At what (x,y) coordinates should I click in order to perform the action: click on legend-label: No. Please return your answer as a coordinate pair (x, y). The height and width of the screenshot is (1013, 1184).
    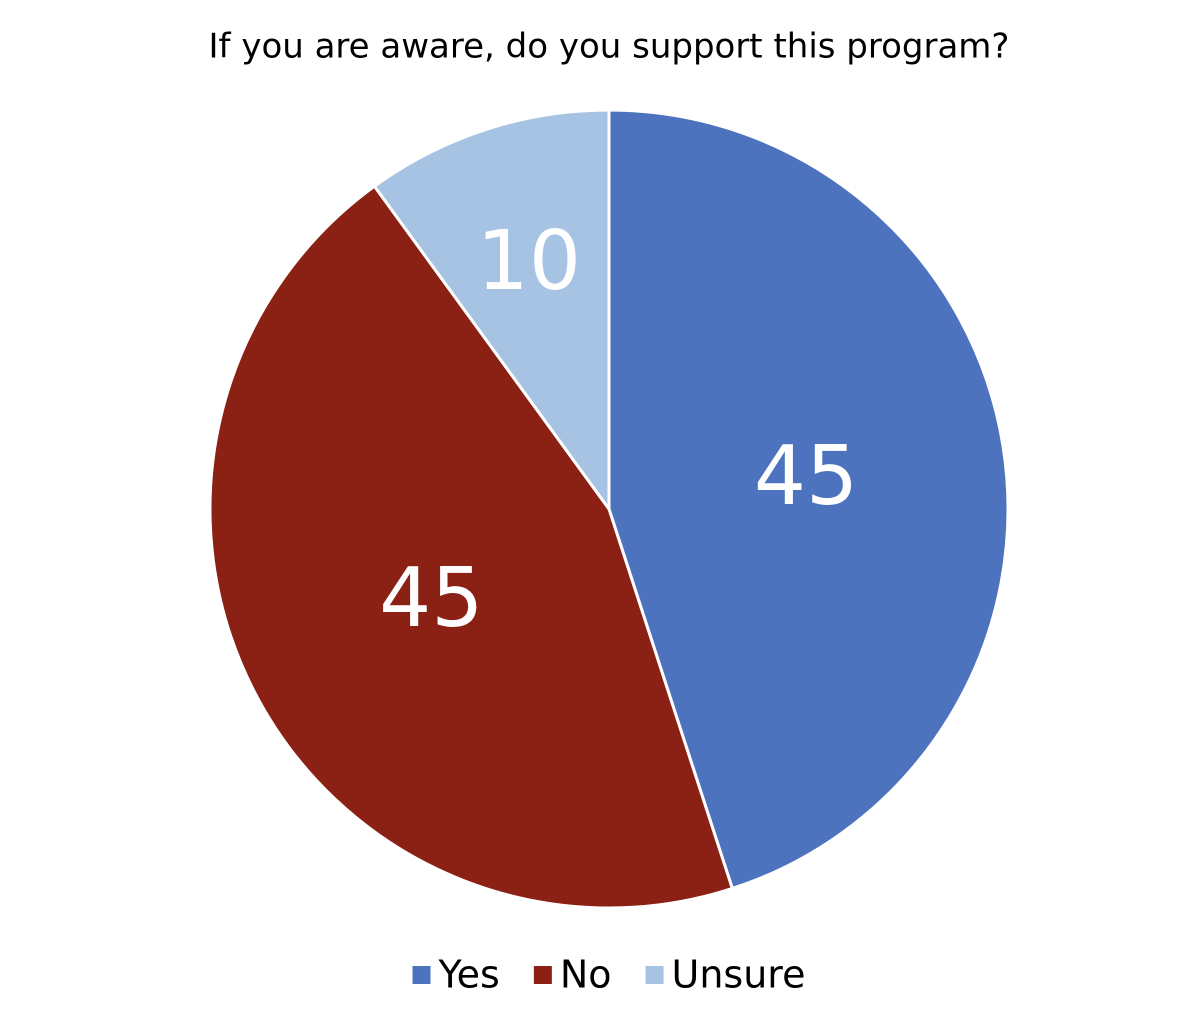
    Looking at the image, I should click on (586, 975).